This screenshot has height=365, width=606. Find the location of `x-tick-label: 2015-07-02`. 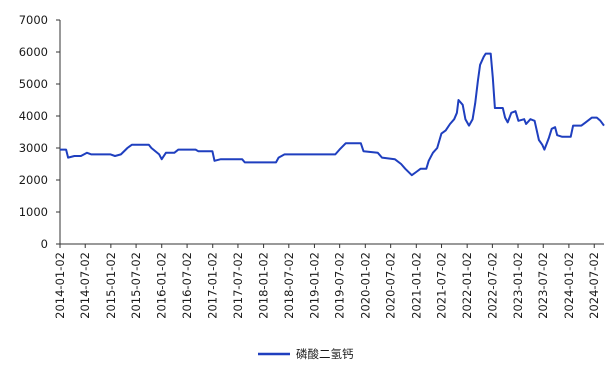

x-tick-label: 2015-07-02 is located at coordinates (136, 285).